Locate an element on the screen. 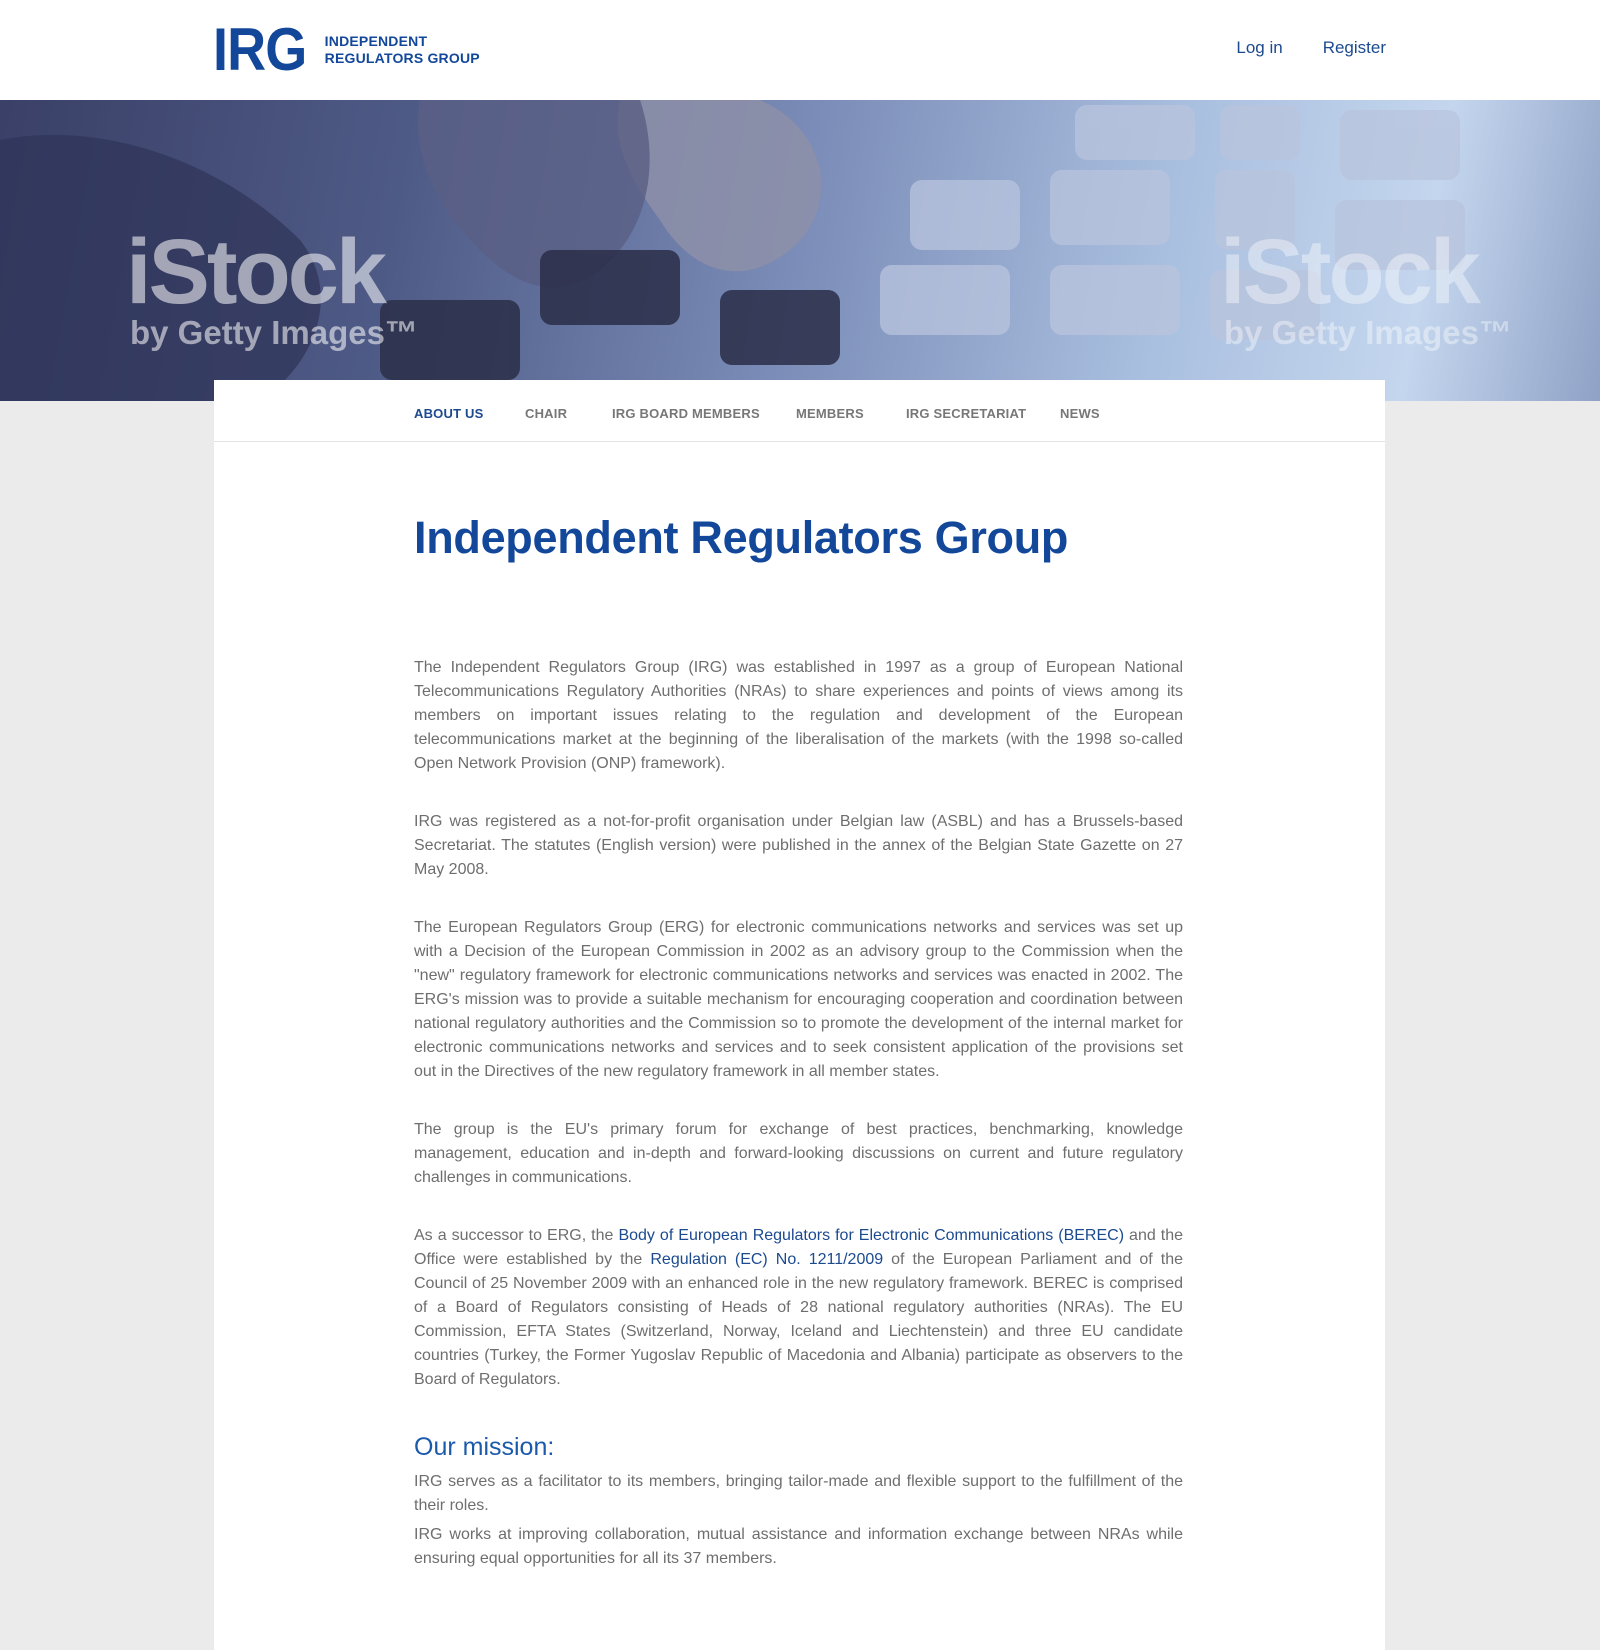  tab-chair: CHAIR is located at coordinates (546, 413).